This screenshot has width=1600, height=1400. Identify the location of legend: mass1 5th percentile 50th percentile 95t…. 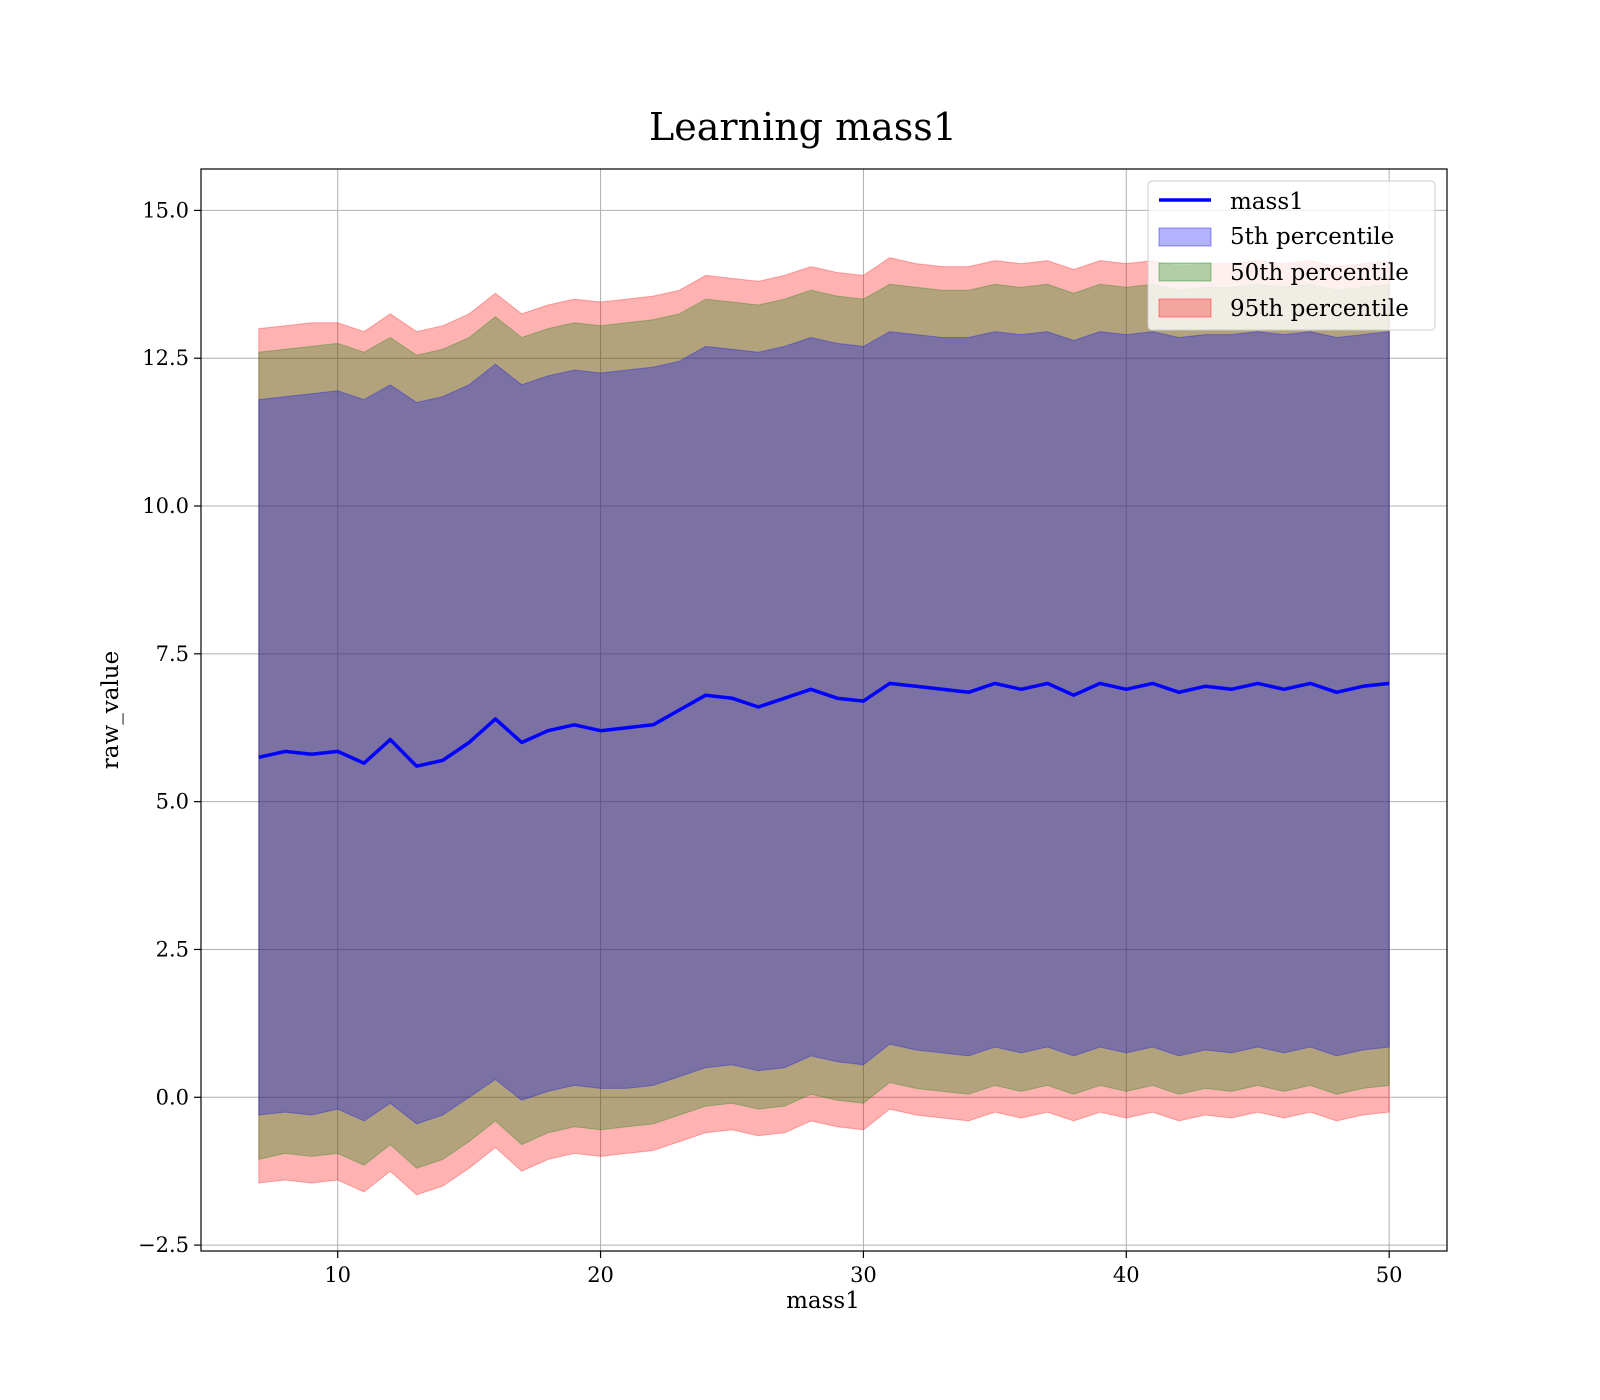
(1291, 255).